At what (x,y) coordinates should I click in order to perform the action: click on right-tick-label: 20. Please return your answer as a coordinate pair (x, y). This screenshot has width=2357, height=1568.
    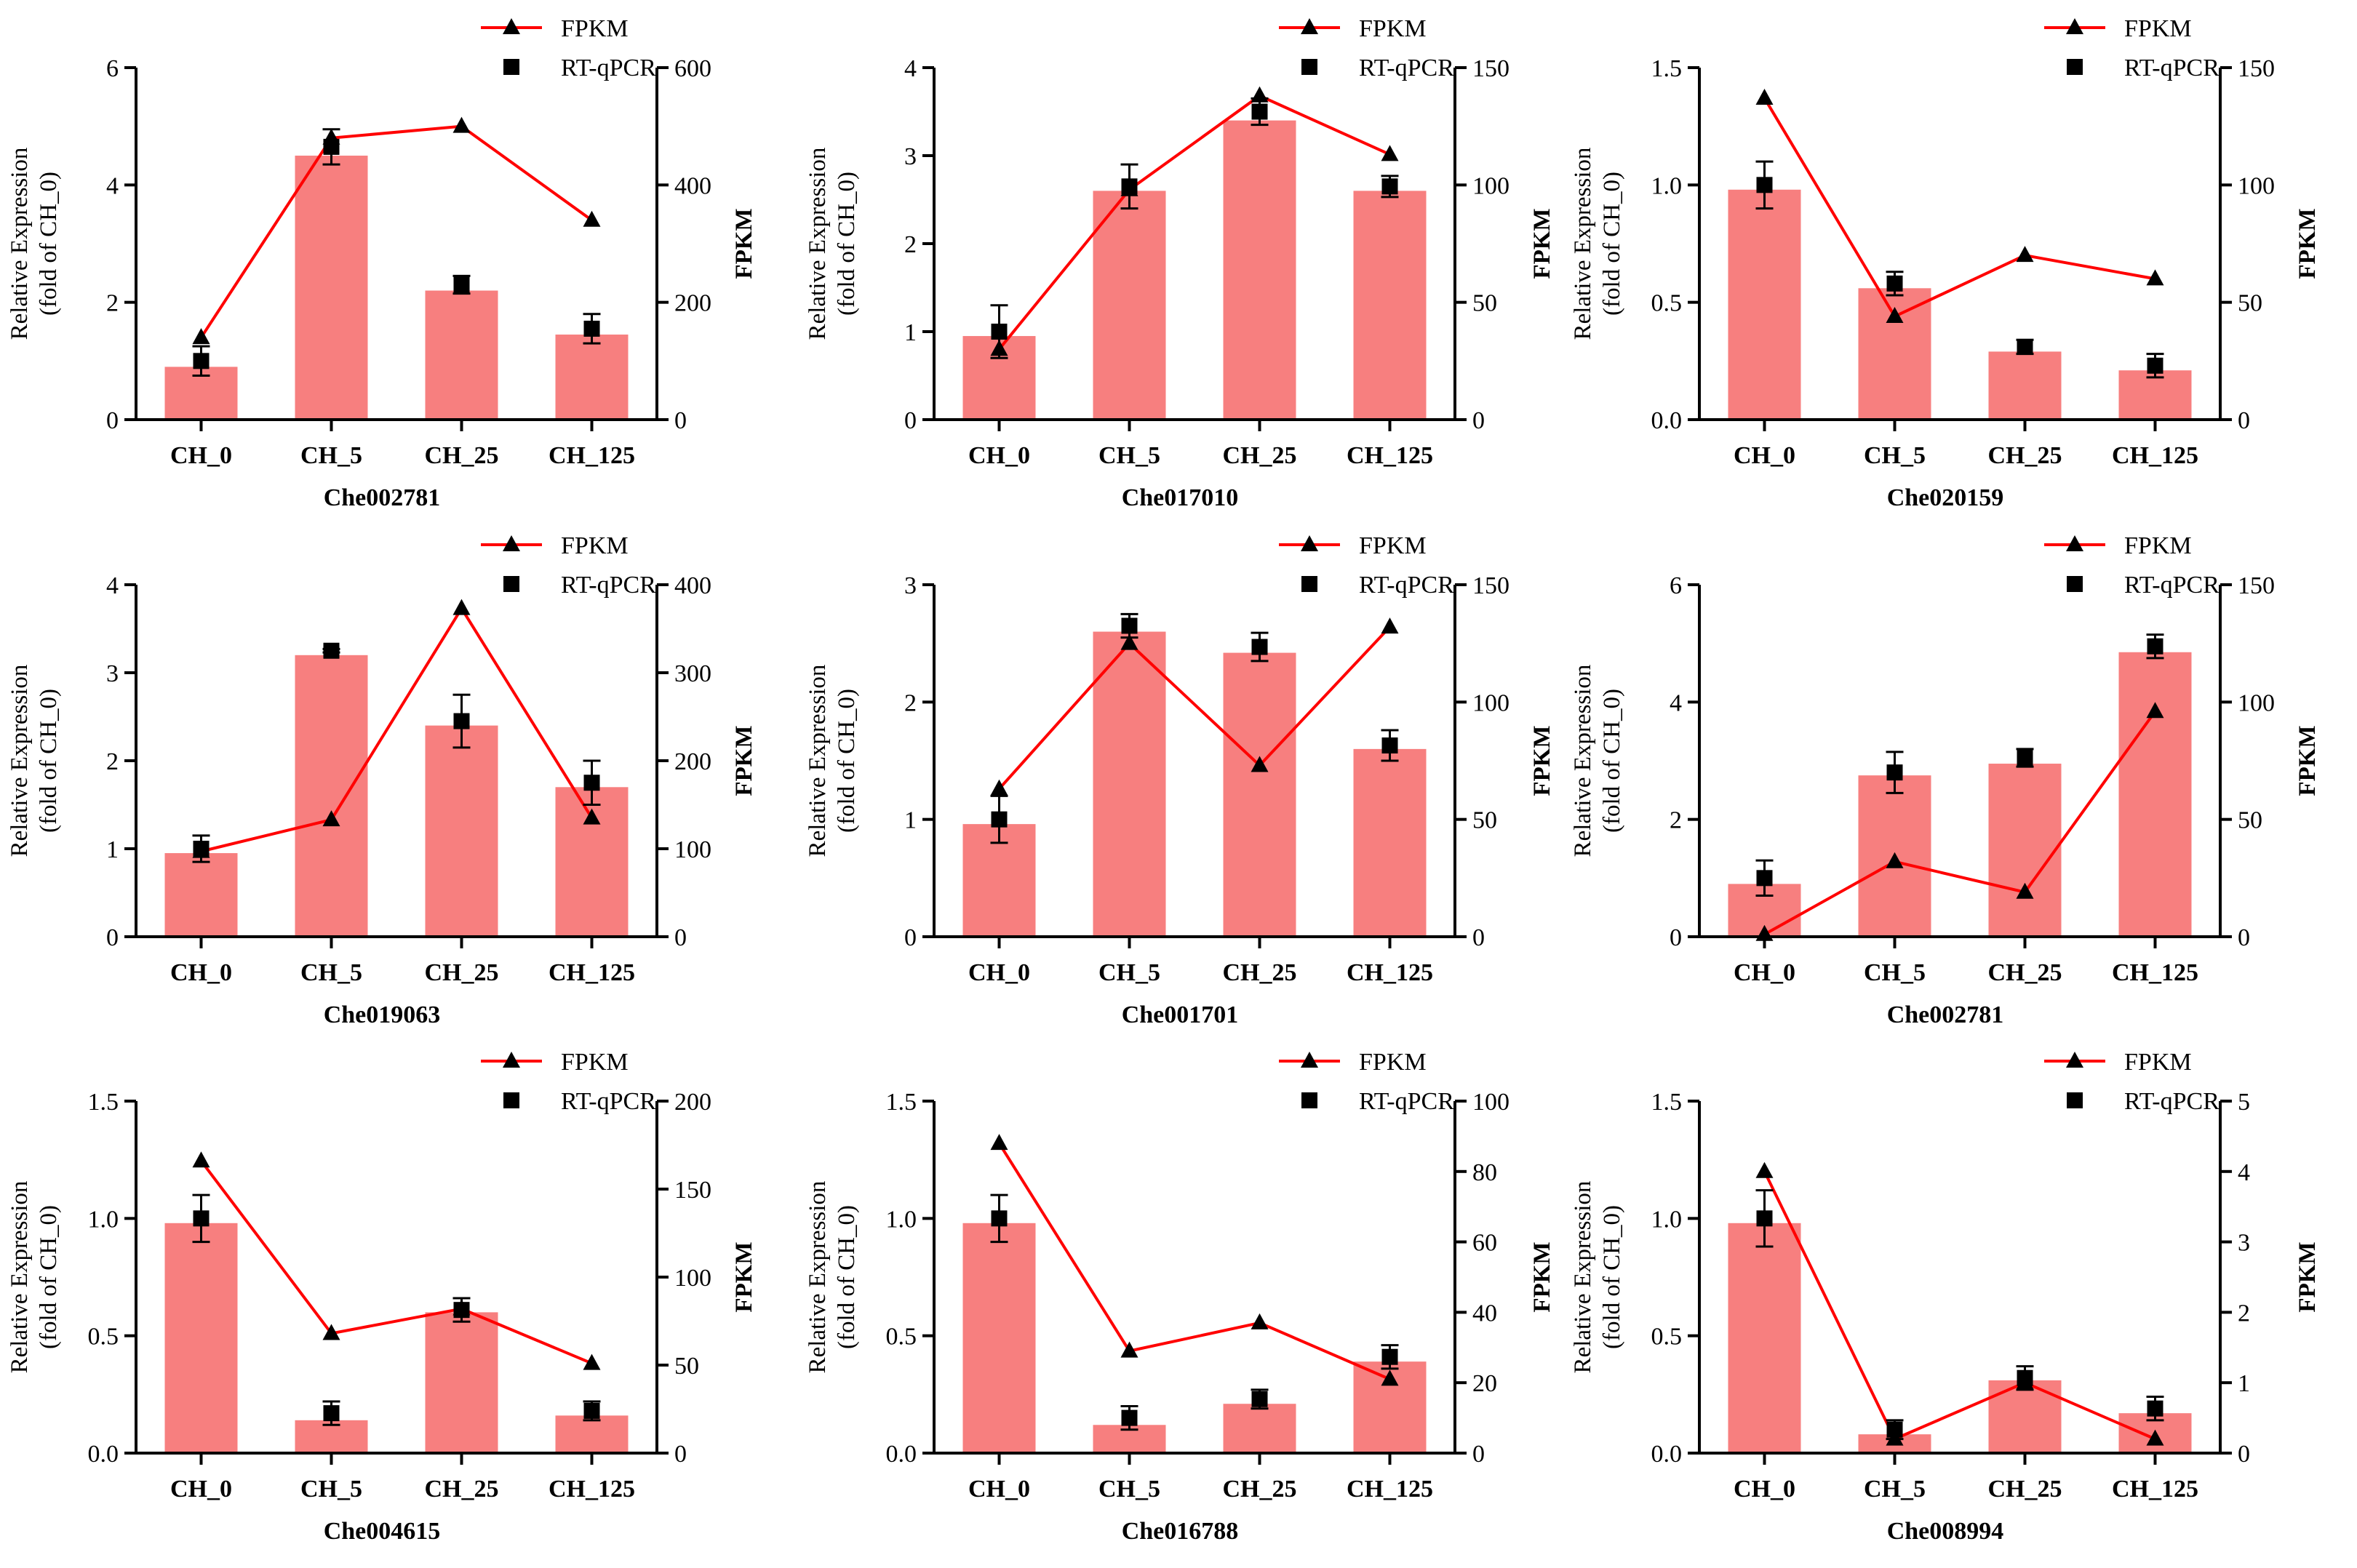
    Looking at the image, I should click on (1485, 1383).